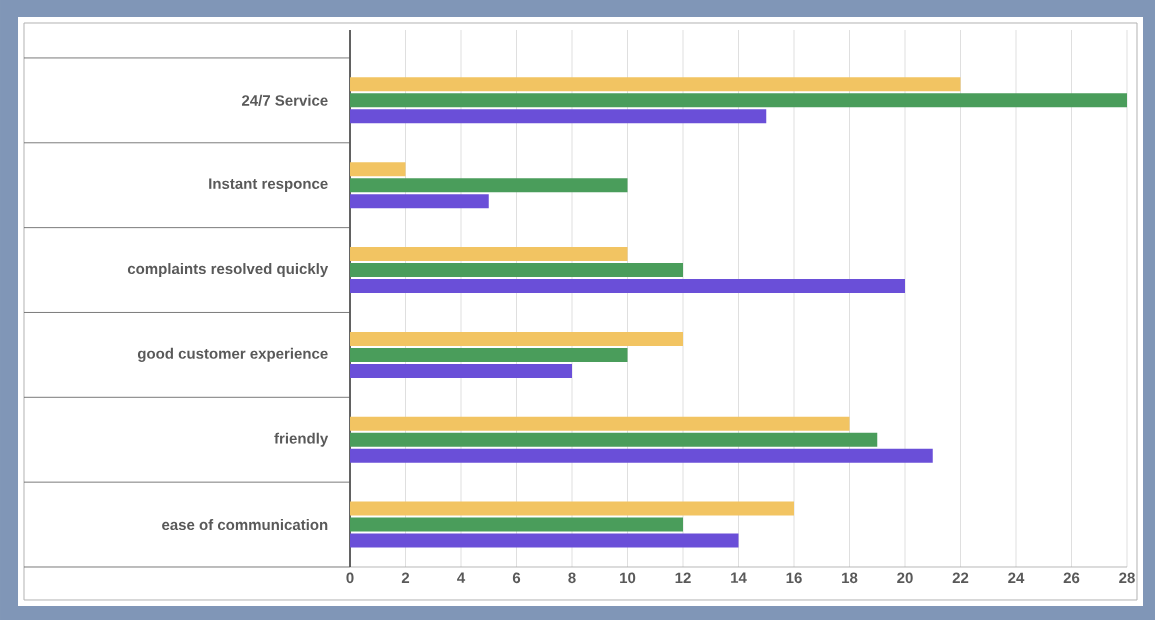 The width and height of the screenshot is (1155, 620). What do you see at coordinates (794, 578) in the screenshot?
I see `x-tick-label: 16` at bounding box center [794, 578].